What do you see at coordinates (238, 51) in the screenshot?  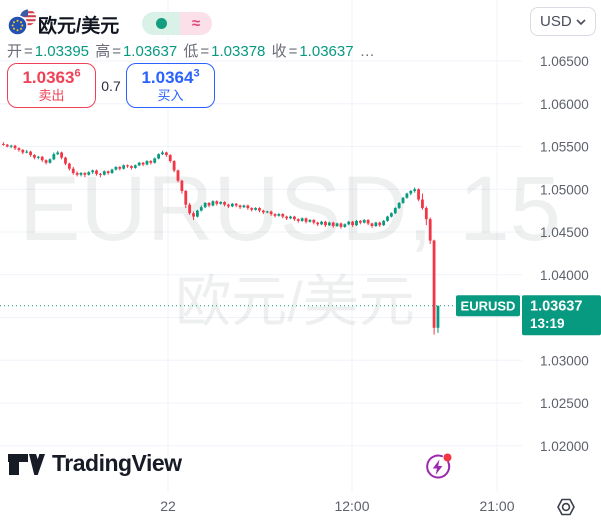 I see `low-value: 1.03378` at bounding box center [238, 51].